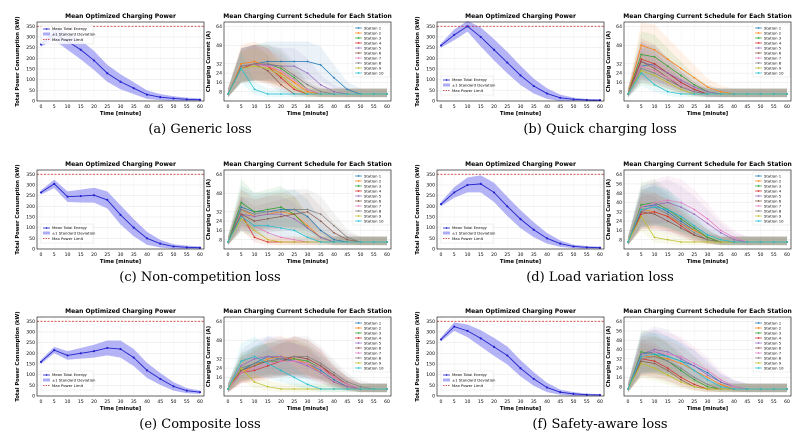 The width and height of the screenshot is (803, 441). Describe the element at coordinates (620, 387) in the screenshot. I see `y-tick-label: 8` at that location.